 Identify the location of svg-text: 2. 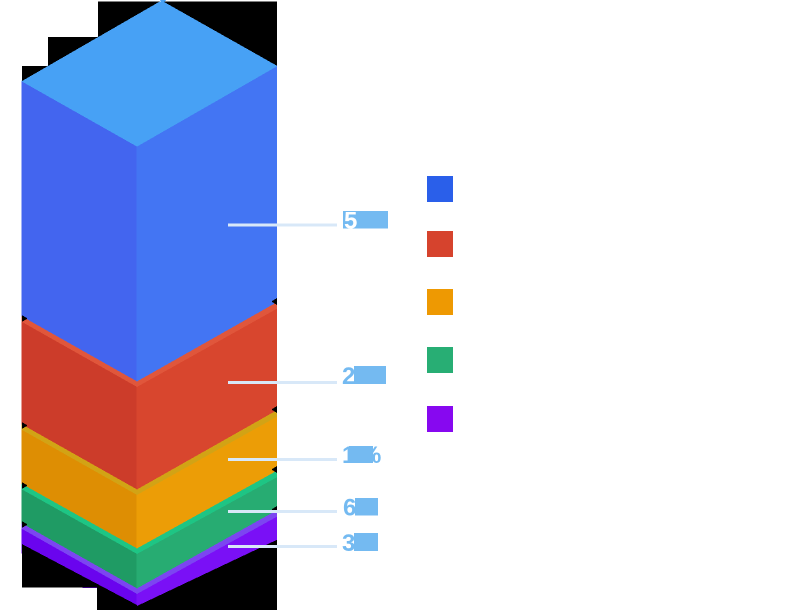
(348, 376).